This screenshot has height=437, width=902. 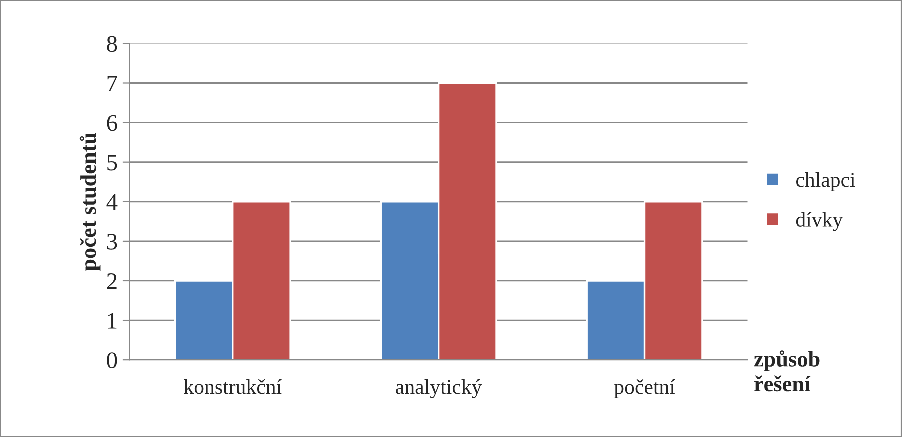 What do you see at coordinates (113, 84) in the screenshot?
I see `y-tick-label: 7` at bounding box center [113, 84].